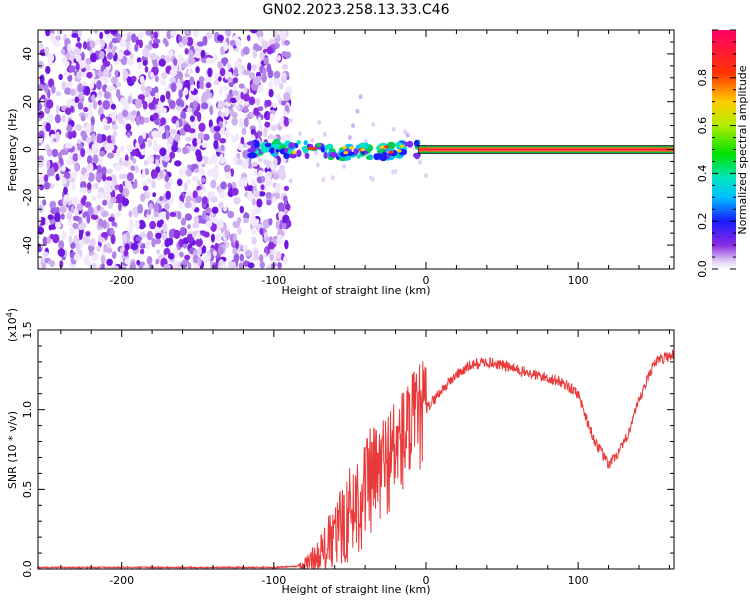 This screenshot has height=600, width=750. What do you see at coordinates (273, 280) in the screenshot?
I see `x-tick-label: -100` at bounding box center [273, 280].